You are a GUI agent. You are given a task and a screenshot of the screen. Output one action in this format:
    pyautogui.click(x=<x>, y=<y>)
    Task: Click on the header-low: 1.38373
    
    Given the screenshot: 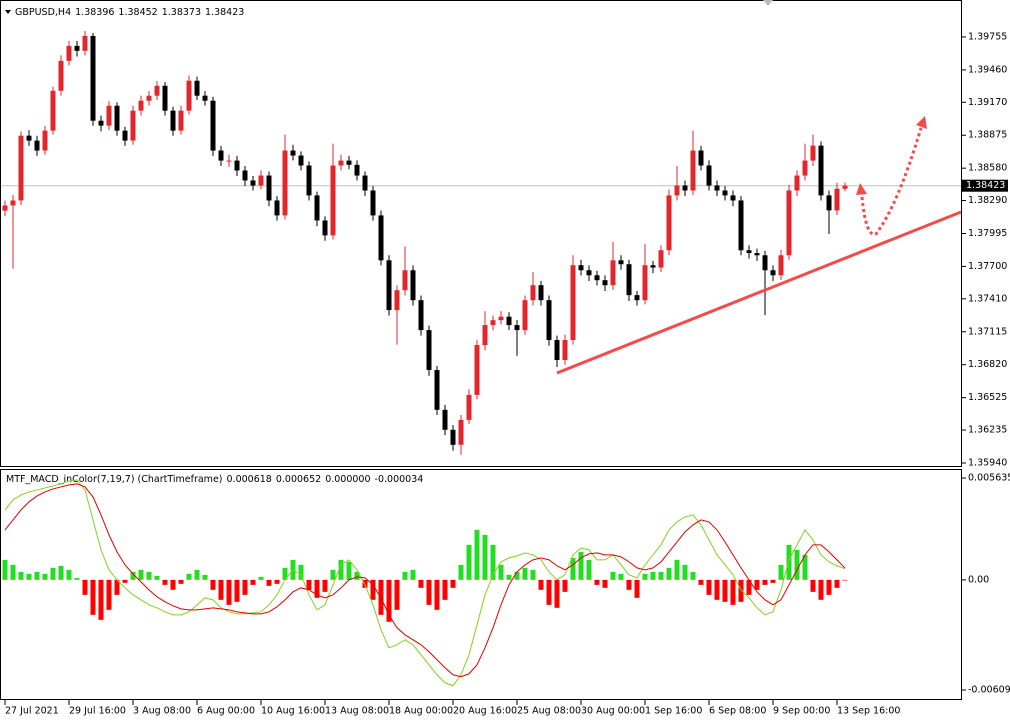 What is the action you would take?
    pyautogui.click(x=181, y=12)
    